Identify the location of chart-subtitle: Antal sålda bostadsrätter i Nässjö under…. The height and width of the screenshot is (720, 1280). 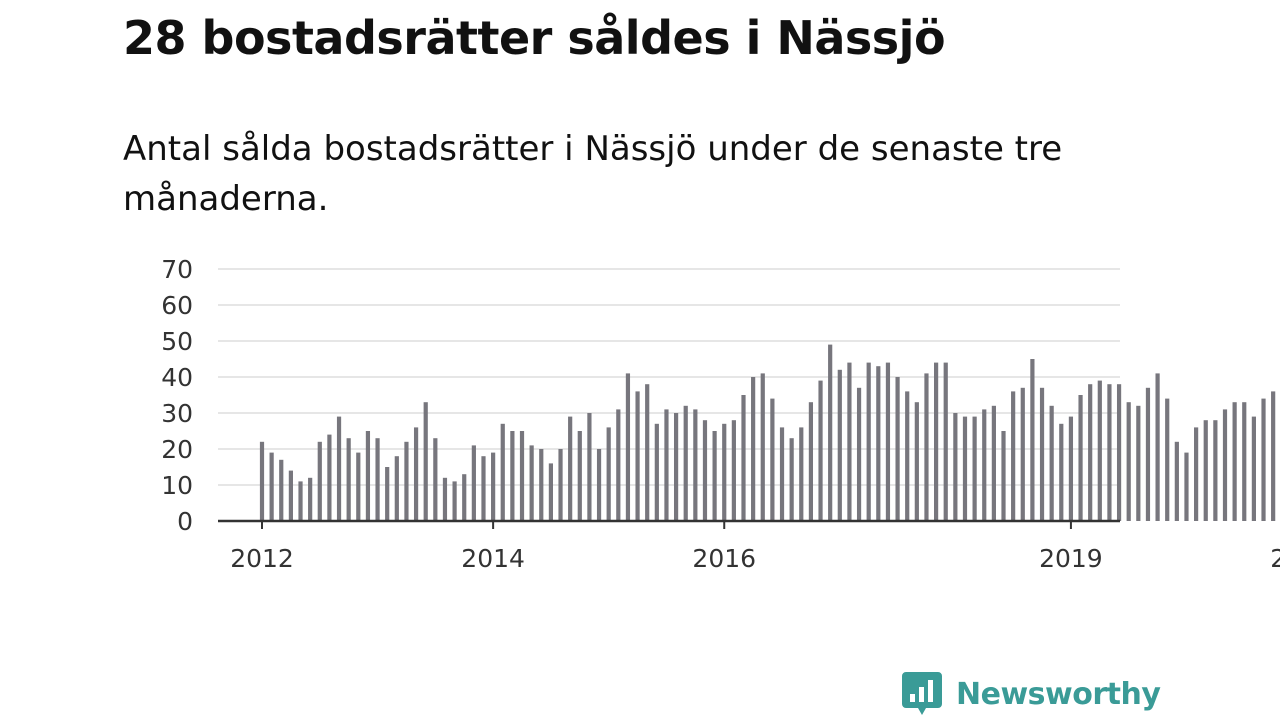
(593, 174).